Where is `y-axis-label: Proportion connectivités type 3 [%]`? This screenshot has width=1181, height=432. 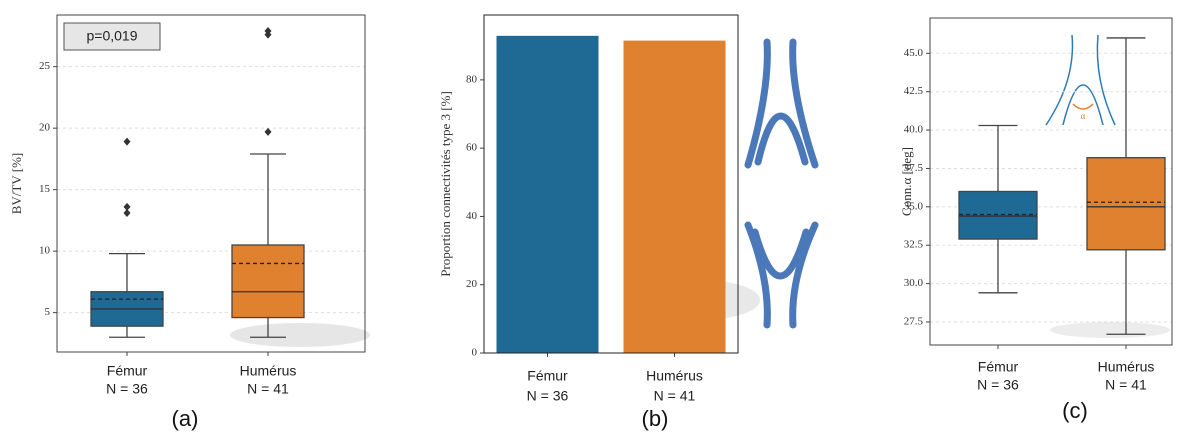
y-axis-label: Proportion connectivités type 3 [%] is located at coordinates (445, 184).